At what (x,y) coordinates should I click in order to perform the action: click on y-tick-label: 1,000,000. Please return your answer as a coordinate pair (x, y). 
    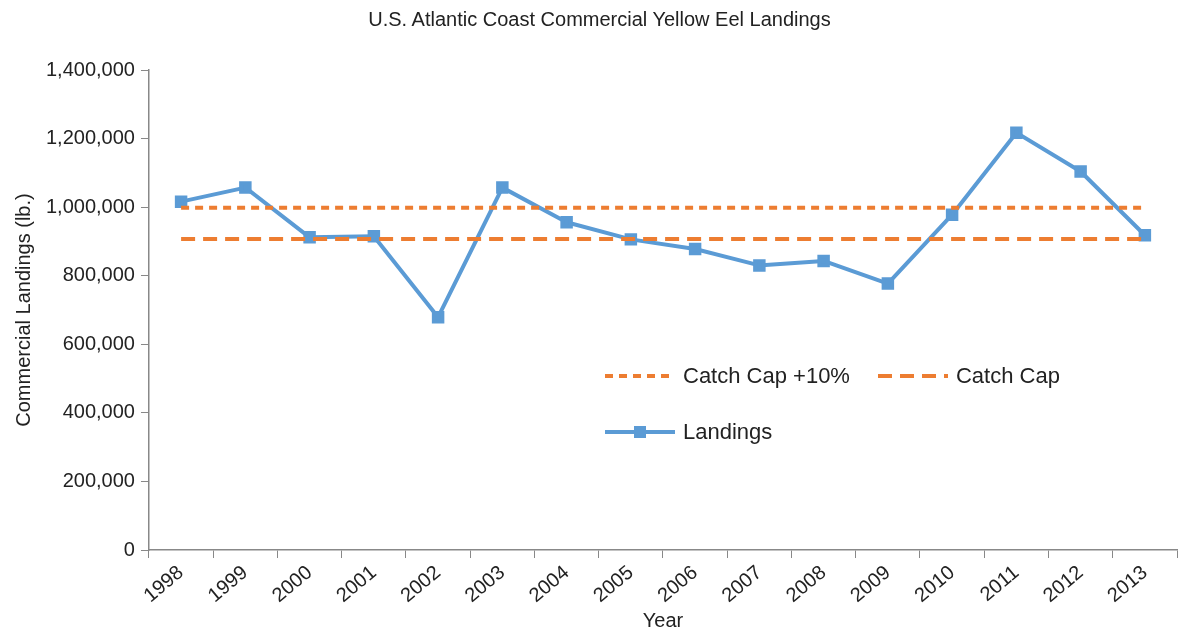
    Looking at the image, I should click on (90, 205).